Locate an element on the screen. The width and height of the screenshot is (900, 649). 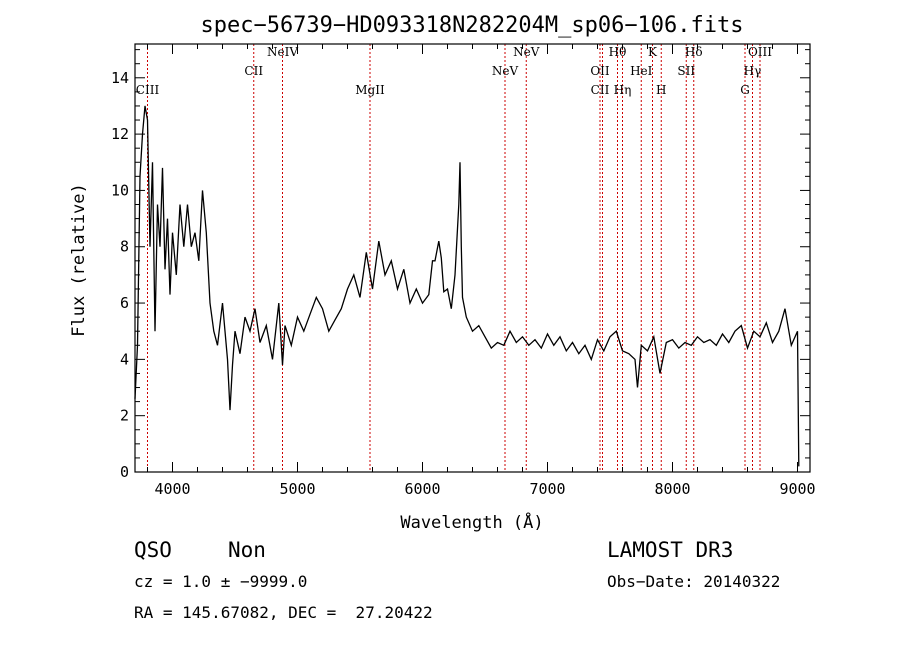
x-tick-label: 6000 is located at coordinates (422, 489).